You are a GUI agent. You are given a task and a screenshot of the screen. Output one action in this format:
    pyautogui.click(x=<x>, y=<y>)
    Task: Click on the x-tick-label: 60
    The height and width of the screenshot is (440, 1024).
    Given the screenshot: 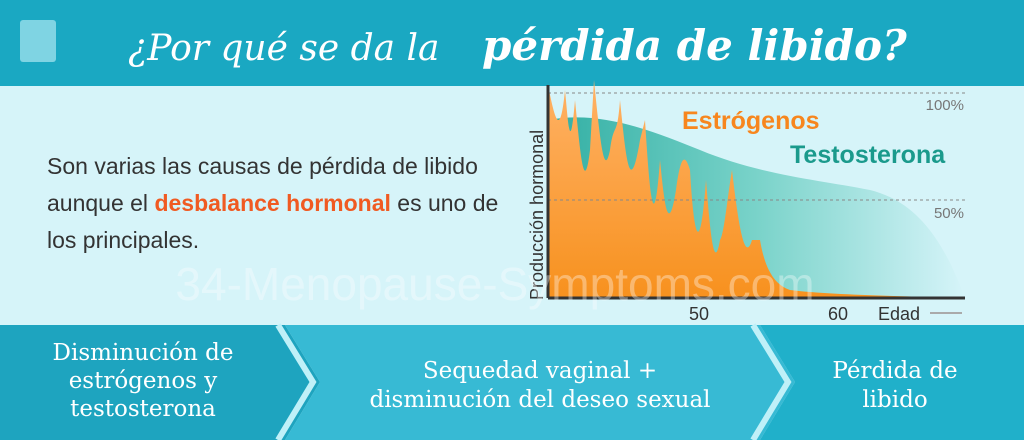 What is the action you would take?
    pyautogui.click(x=838, y=314)
    